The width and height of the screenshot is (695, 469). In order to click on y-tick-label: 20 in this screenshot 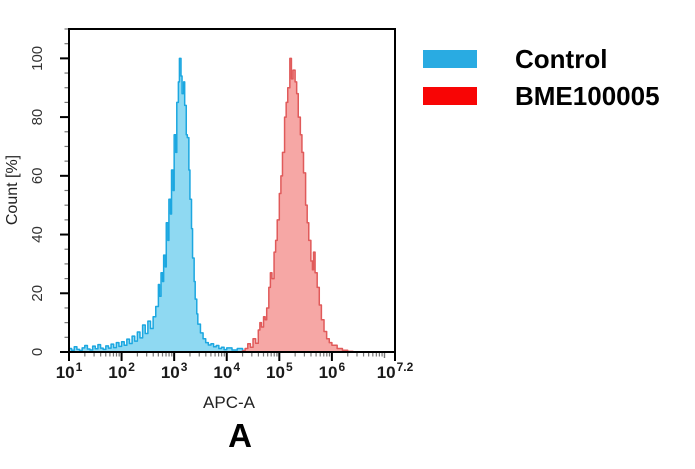, I will do `click(37, 293)`.